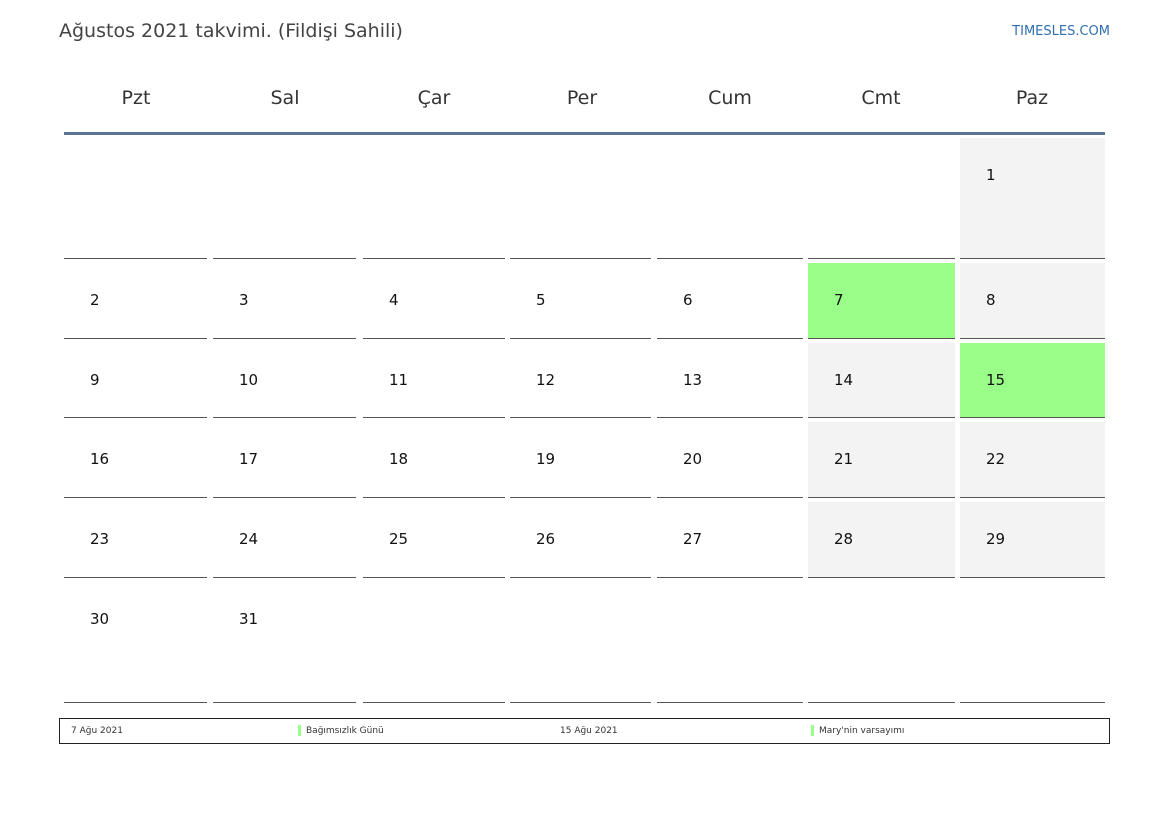  Describe the element at coordinates (730, 98) in the screenshot. I see `weekday-fri: Cum` at that location.